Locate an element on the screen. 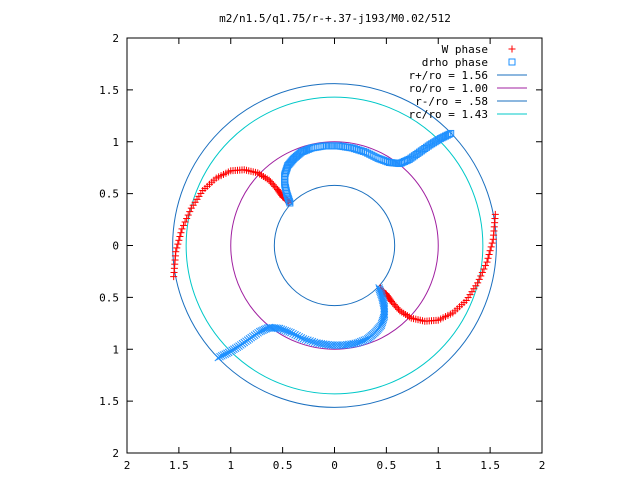 The height and width of the screenshot is (480, 640). legend-sample-1-shape is located at coordinates (512, 62).